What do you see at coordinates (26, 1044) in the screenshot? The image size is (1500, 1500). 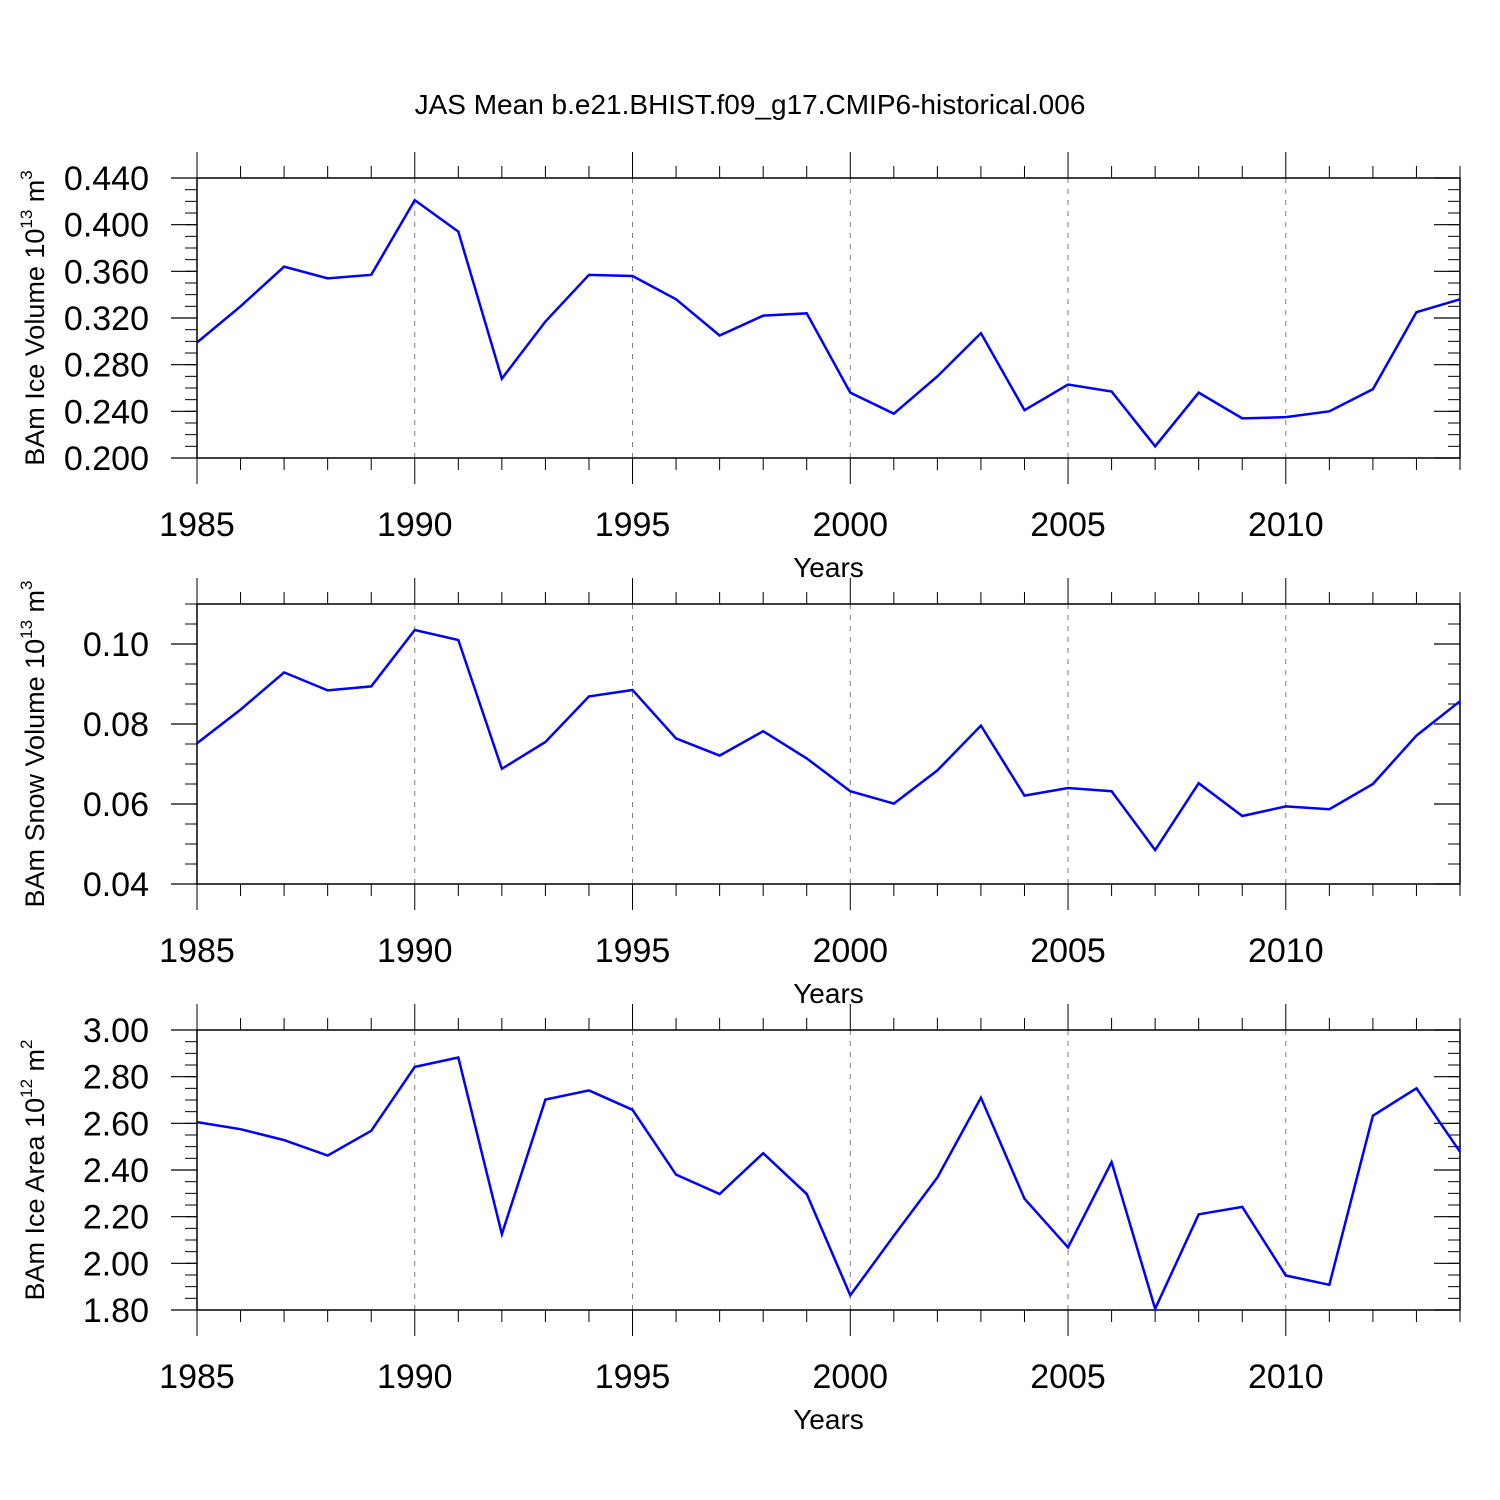 I see `y-axis-title-unit-exponent: 2` at bounding box center [26, 1044].